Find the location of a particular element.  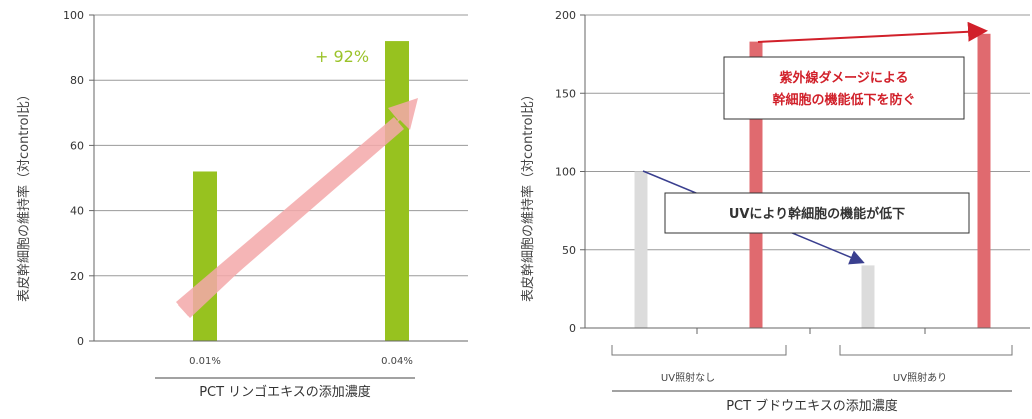

left-y-tick-label: 20 is located at coordinates (77, 276).